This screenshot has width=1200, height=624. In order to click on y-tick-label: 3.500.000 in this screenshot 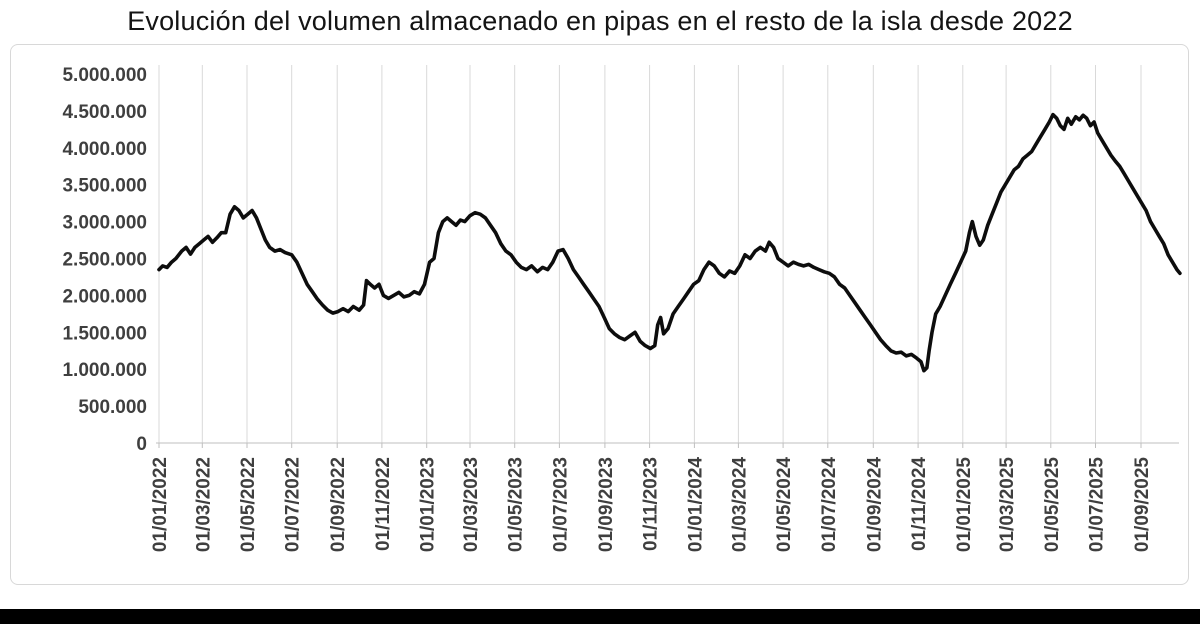, I will do `click(104, 186)`.